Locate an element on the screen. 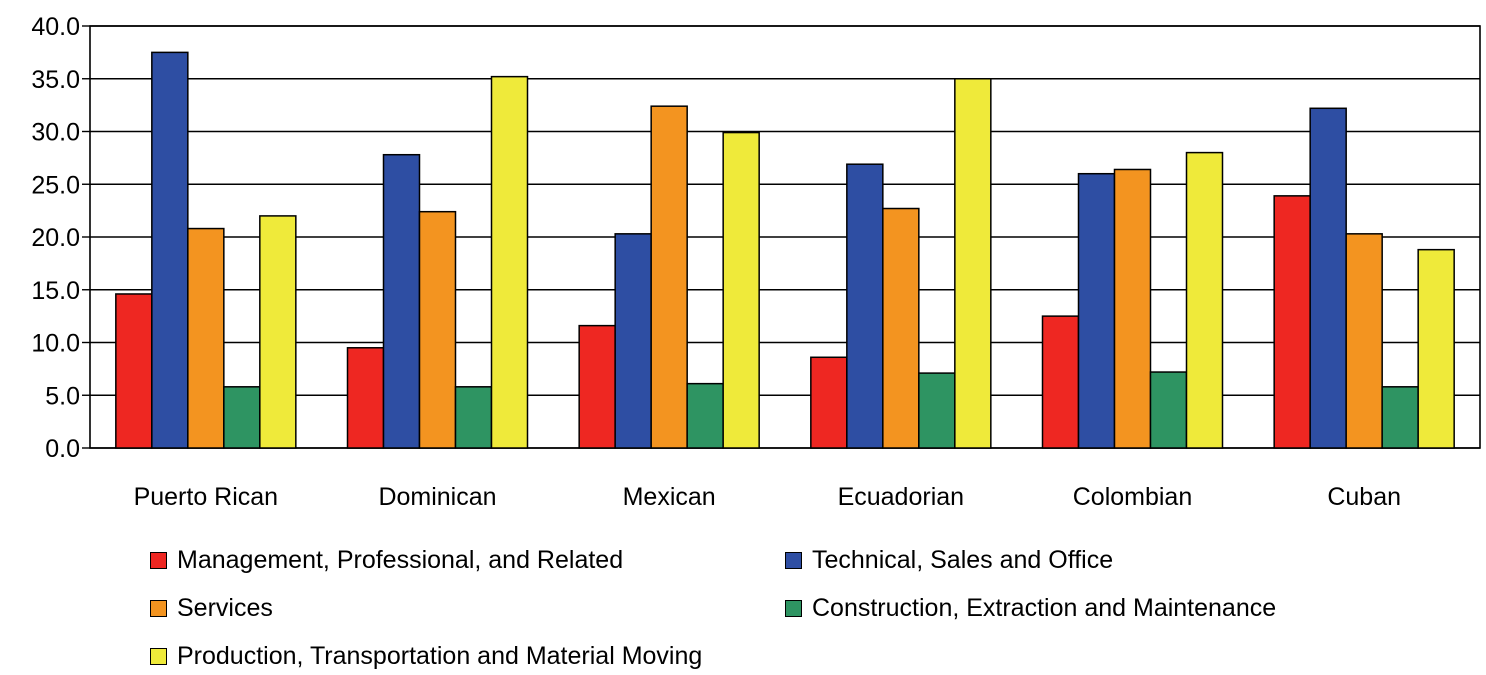 The height and width of the screenshot is (675, 1486). x-tick-label: Mexican is located at coordinates (669, 497).